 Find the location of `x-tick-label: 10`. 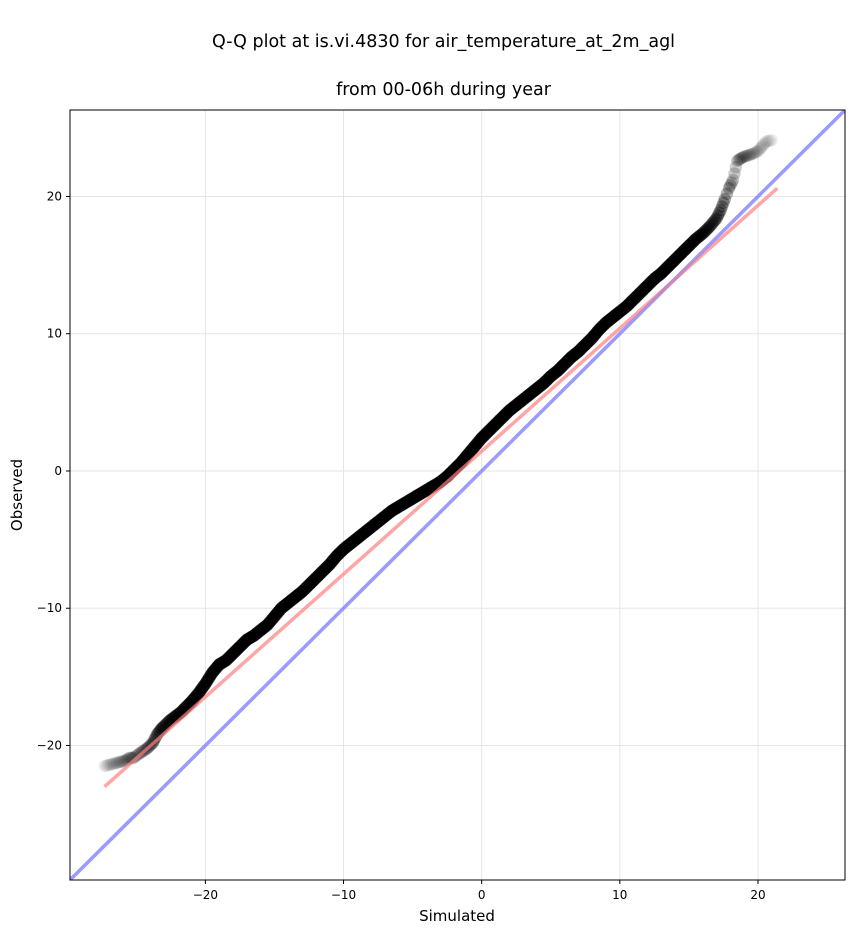

x-tick-label: 10 is located at coordinates (619, 895).